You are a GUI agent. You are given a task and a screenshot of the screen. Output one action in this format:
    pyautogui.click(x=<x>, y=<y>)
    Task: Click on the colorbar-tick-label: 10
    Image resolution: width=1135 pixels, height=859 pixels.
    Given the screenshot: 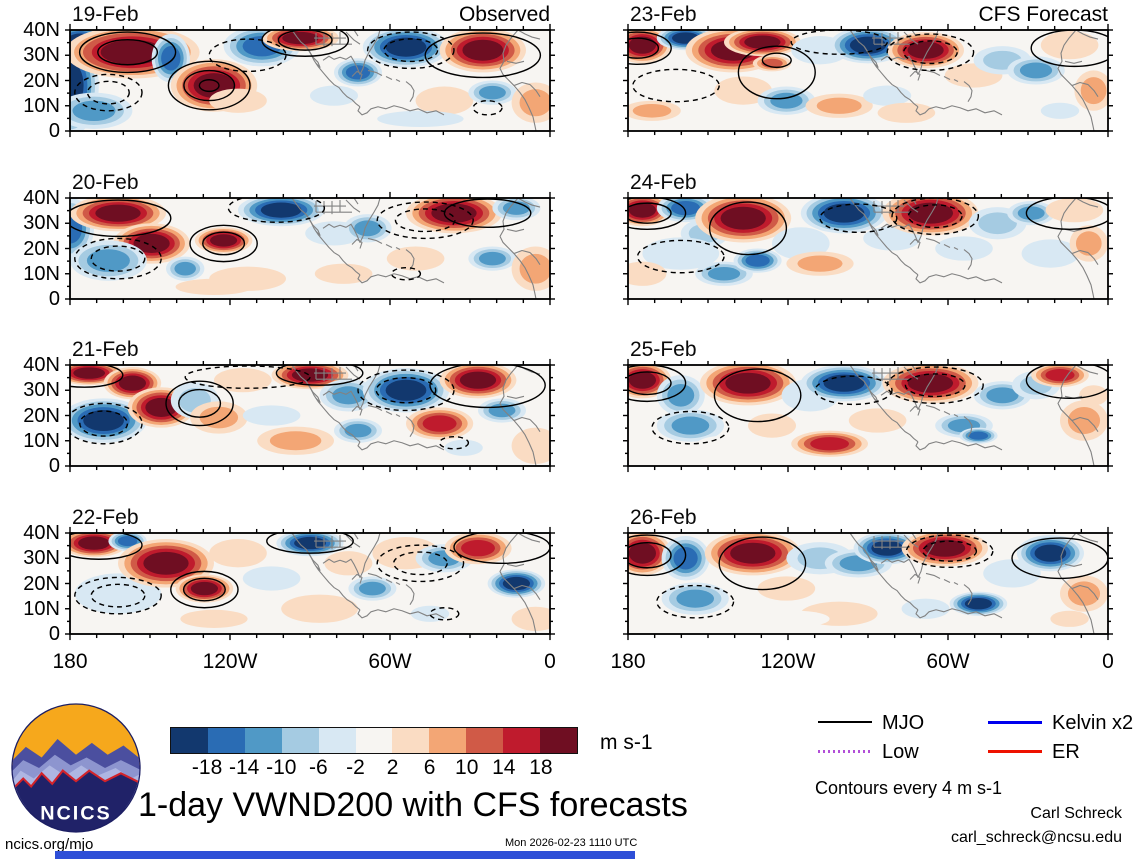 What is the action you would take?
    pyautogui.click(x=467, y=767)
    